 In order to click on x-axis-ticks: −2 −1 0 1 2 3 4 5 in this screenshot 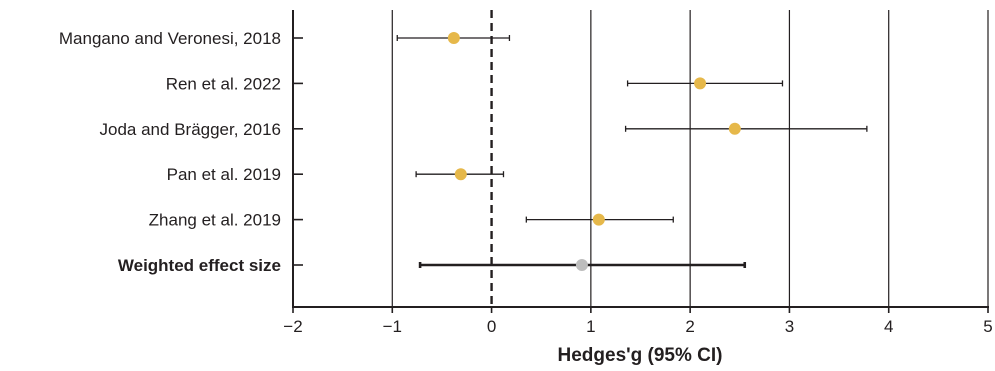, I will do `click(638, 321)`.